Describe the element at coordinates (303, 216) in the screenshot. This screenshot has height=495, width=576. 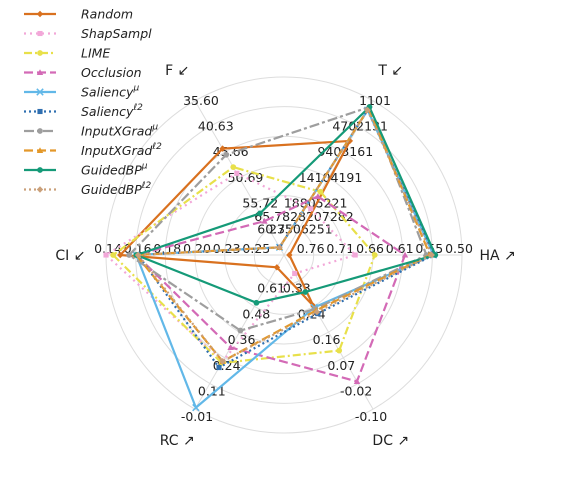
I see `center-tick-label: 65.7828207282` at that location.